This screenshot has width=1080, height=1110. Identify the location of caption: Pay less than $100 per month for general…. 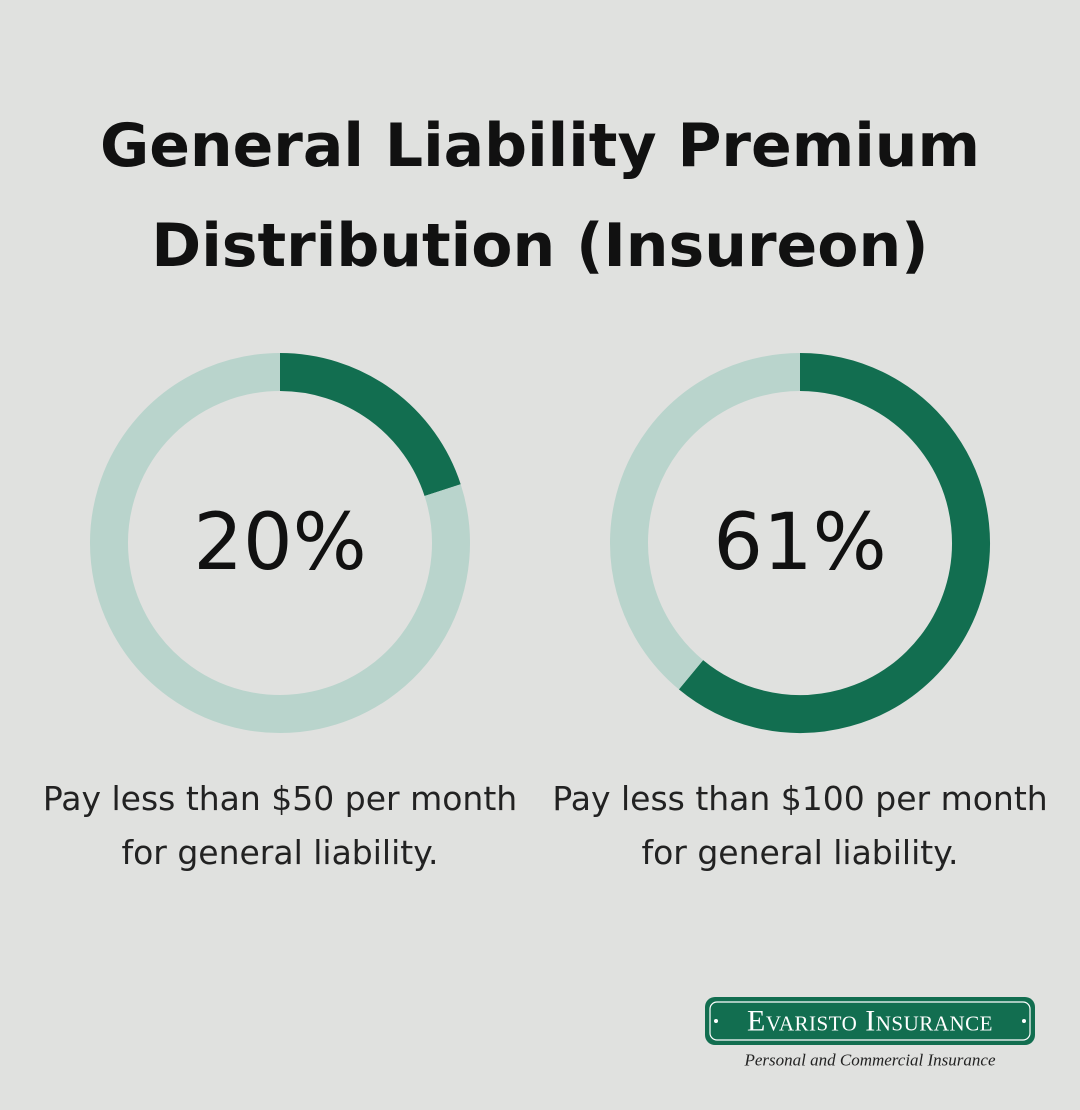
(800, 825).